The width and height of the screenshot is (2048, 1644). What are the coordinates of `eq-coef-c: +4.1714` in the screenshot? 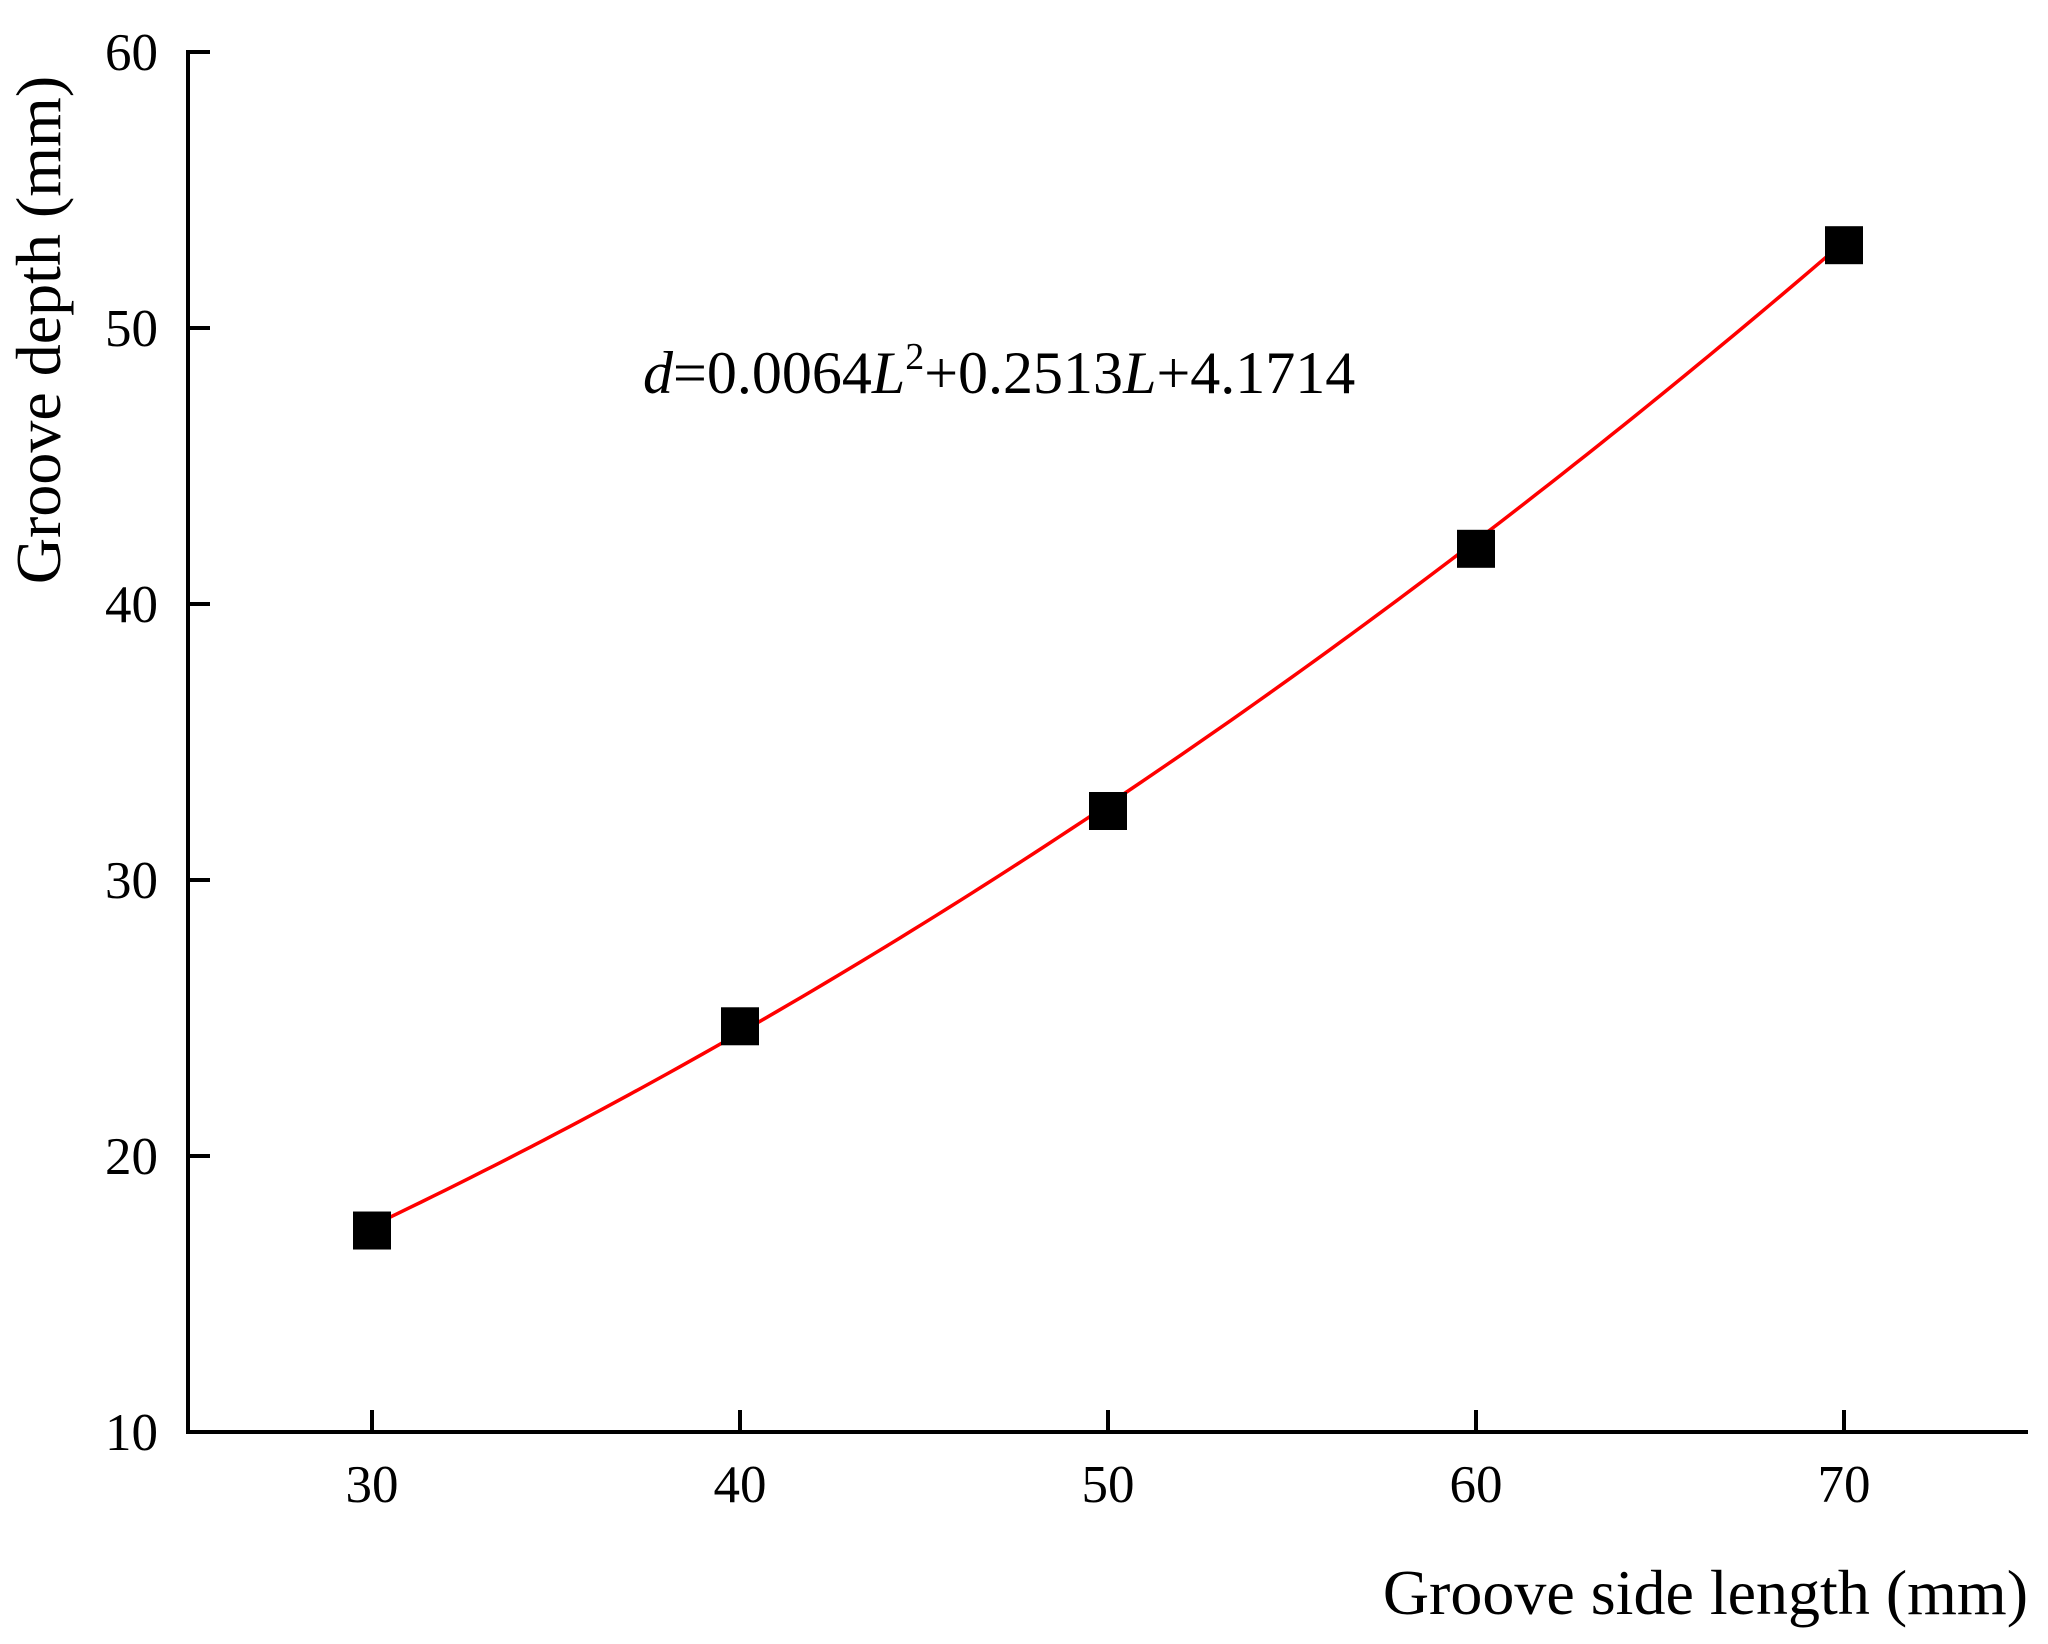 It's located at (1255, 373).